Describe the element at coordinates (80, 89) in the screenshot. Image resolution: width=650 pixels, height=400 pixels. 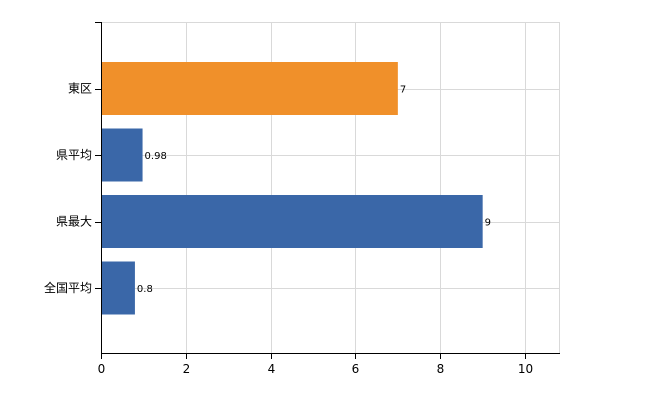
I see `category-label: 東区` at that location.